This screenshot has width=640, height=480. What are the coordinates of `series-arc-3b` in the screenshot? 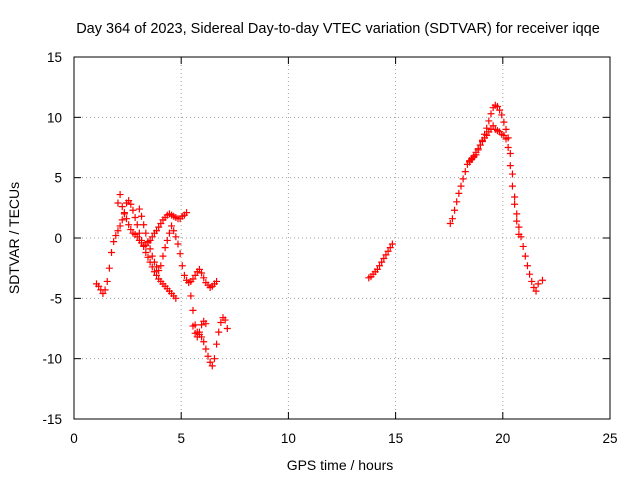 It's located at (494, 180).